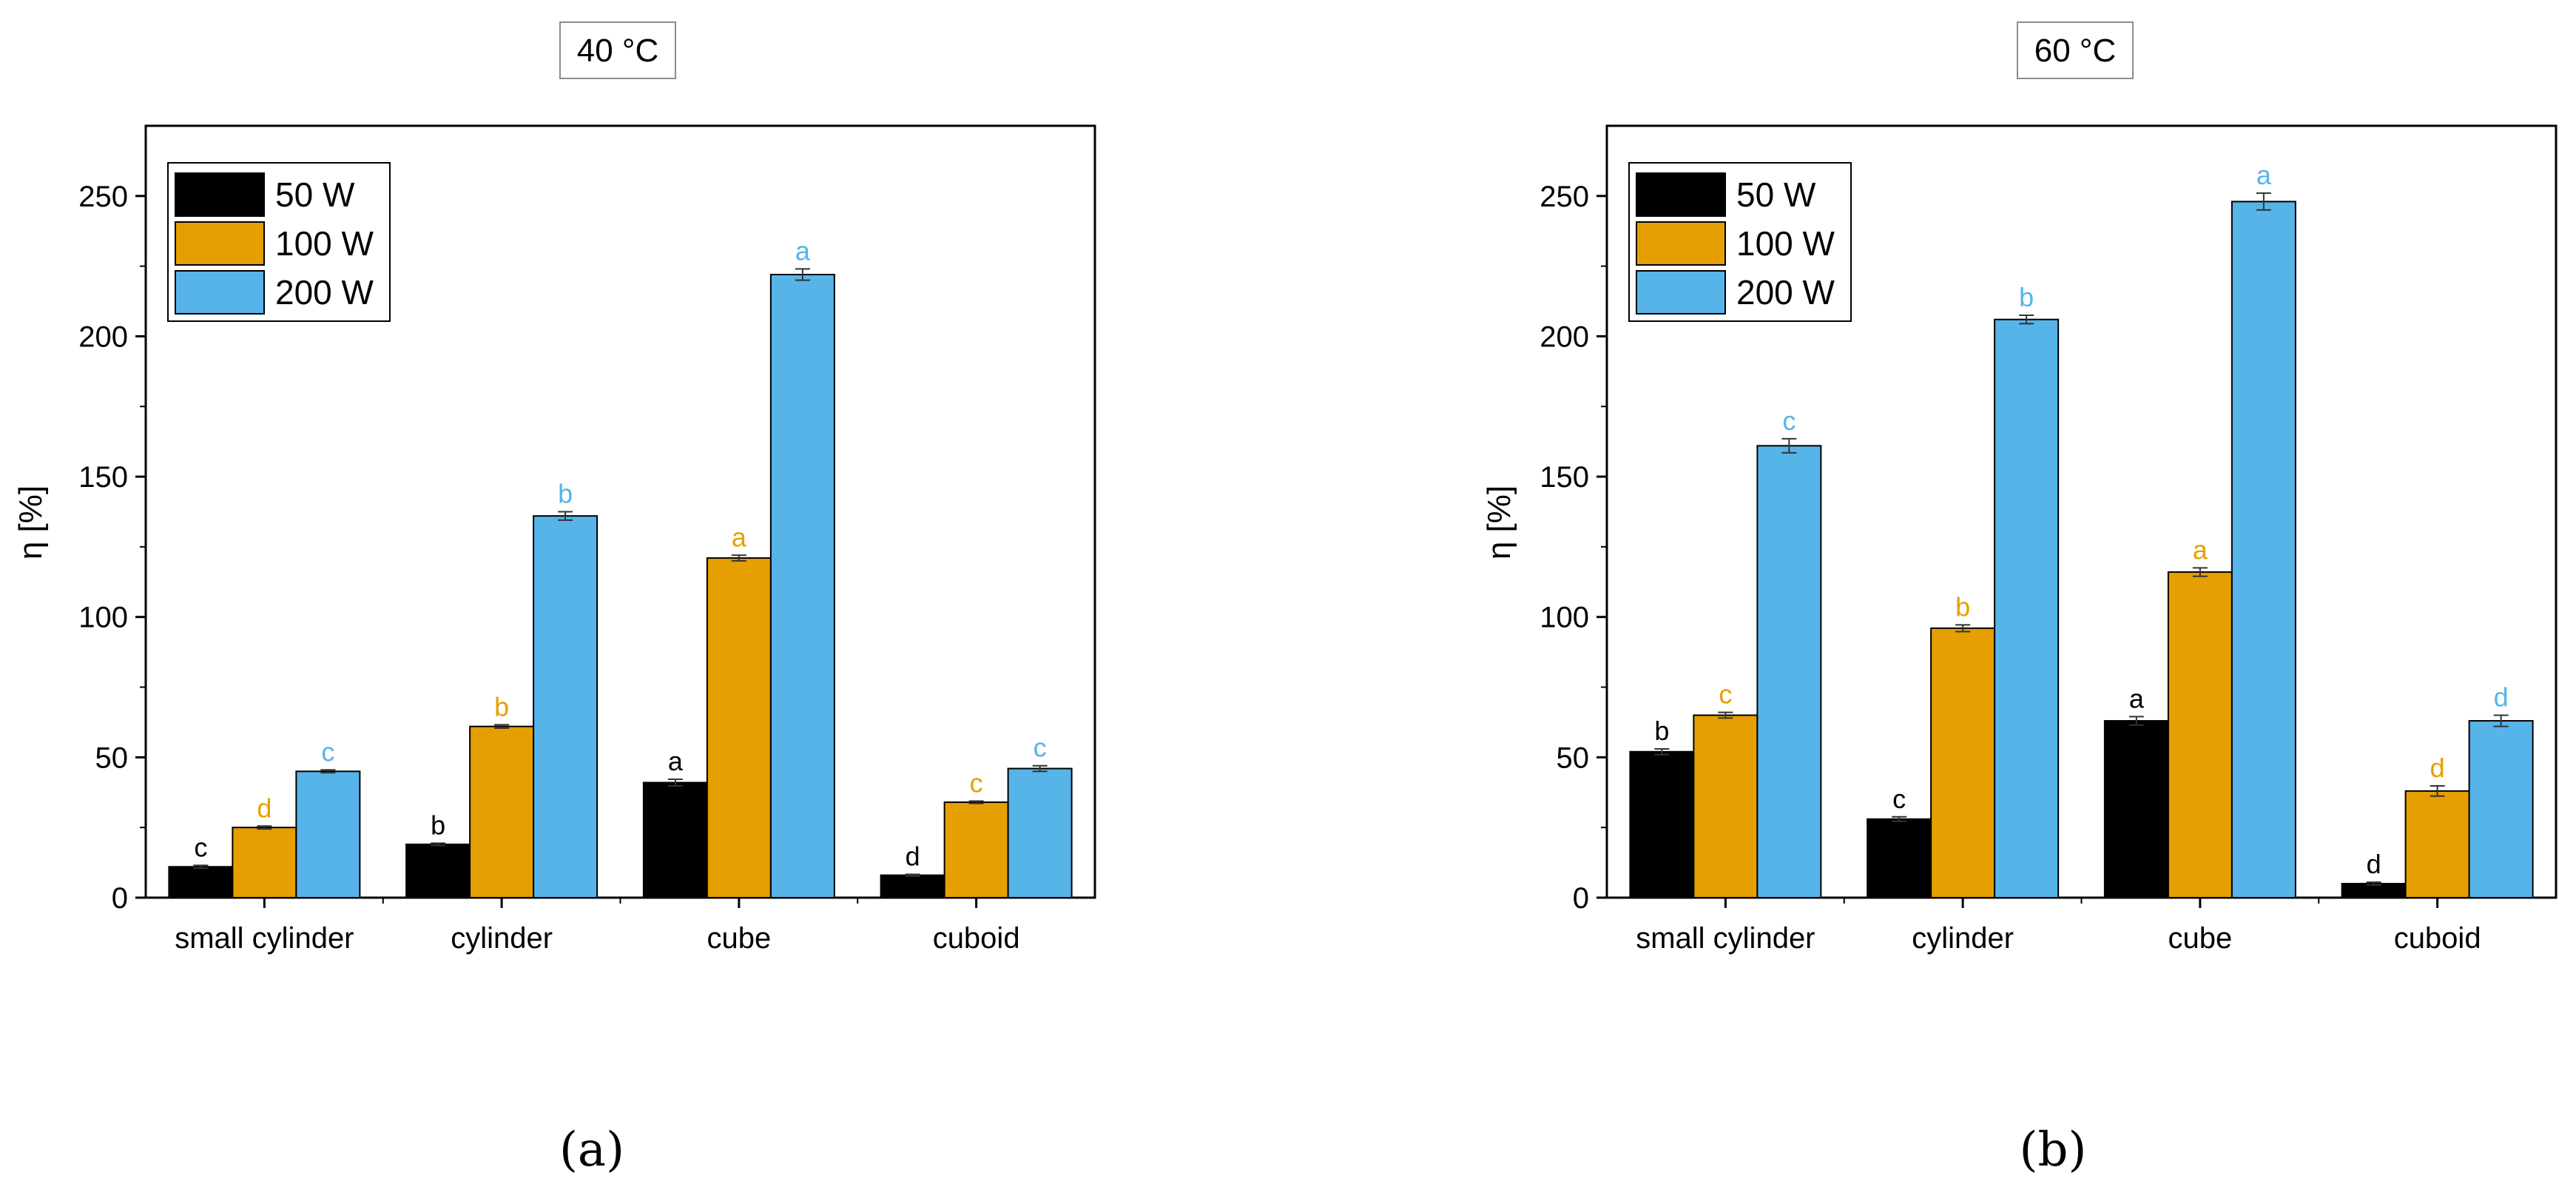 Image resolution: width=2576 pixels, height=1187 pixels. What do you see at coordinates (2053, 1150) in the screenshot?
I see `panel-label: (b)` at bounding box center [2053, 1150].